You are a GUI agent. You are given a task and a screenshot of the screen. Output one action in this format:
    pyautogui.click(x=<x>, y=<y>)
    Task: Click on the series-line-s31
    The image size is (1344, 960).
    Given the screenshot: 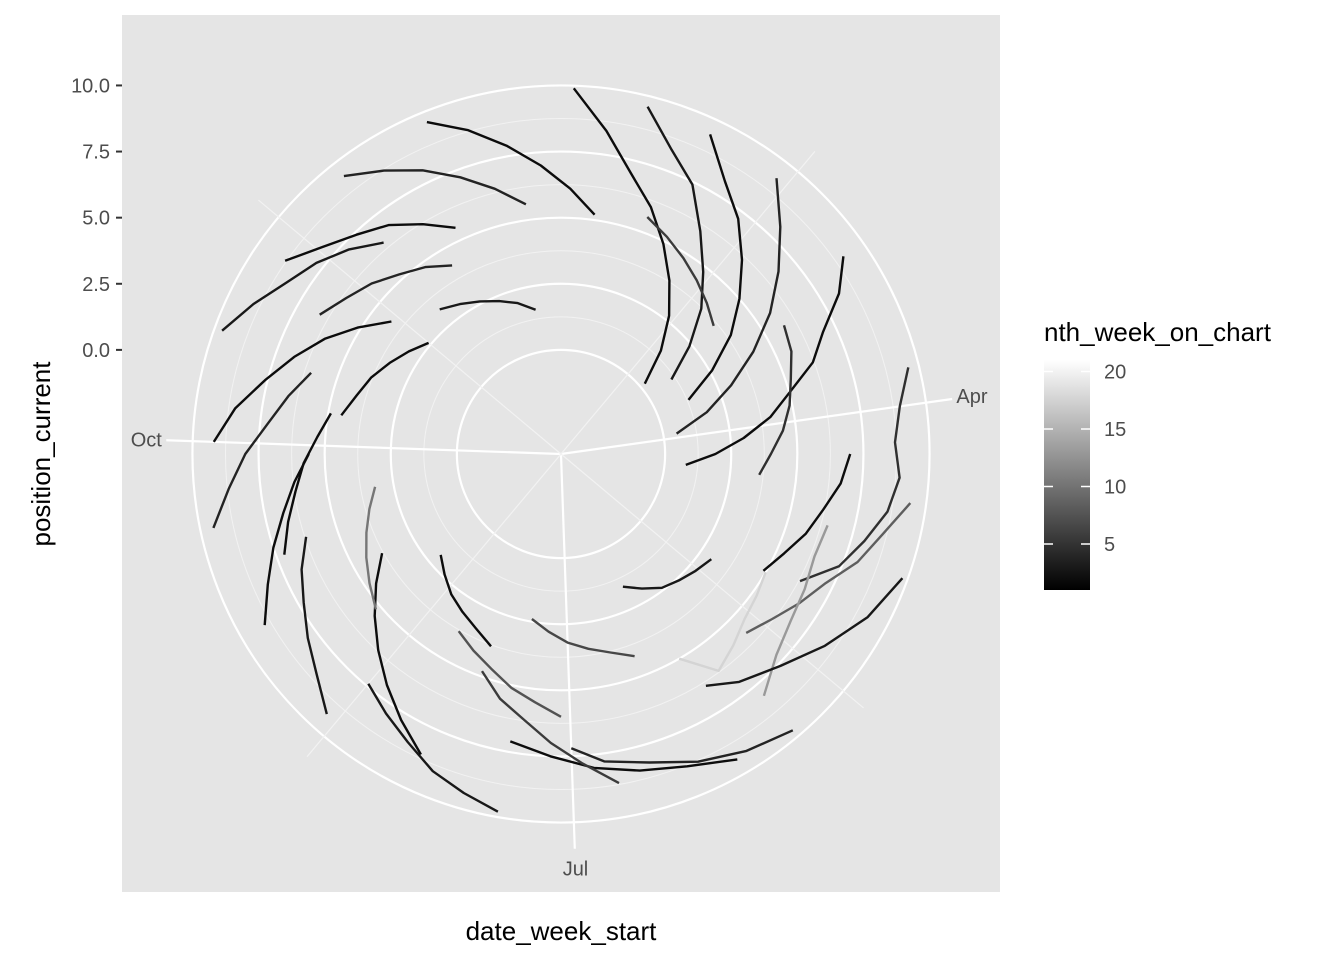 What is the action you would take?
    pyautogui.click(x=680, y=271)
    